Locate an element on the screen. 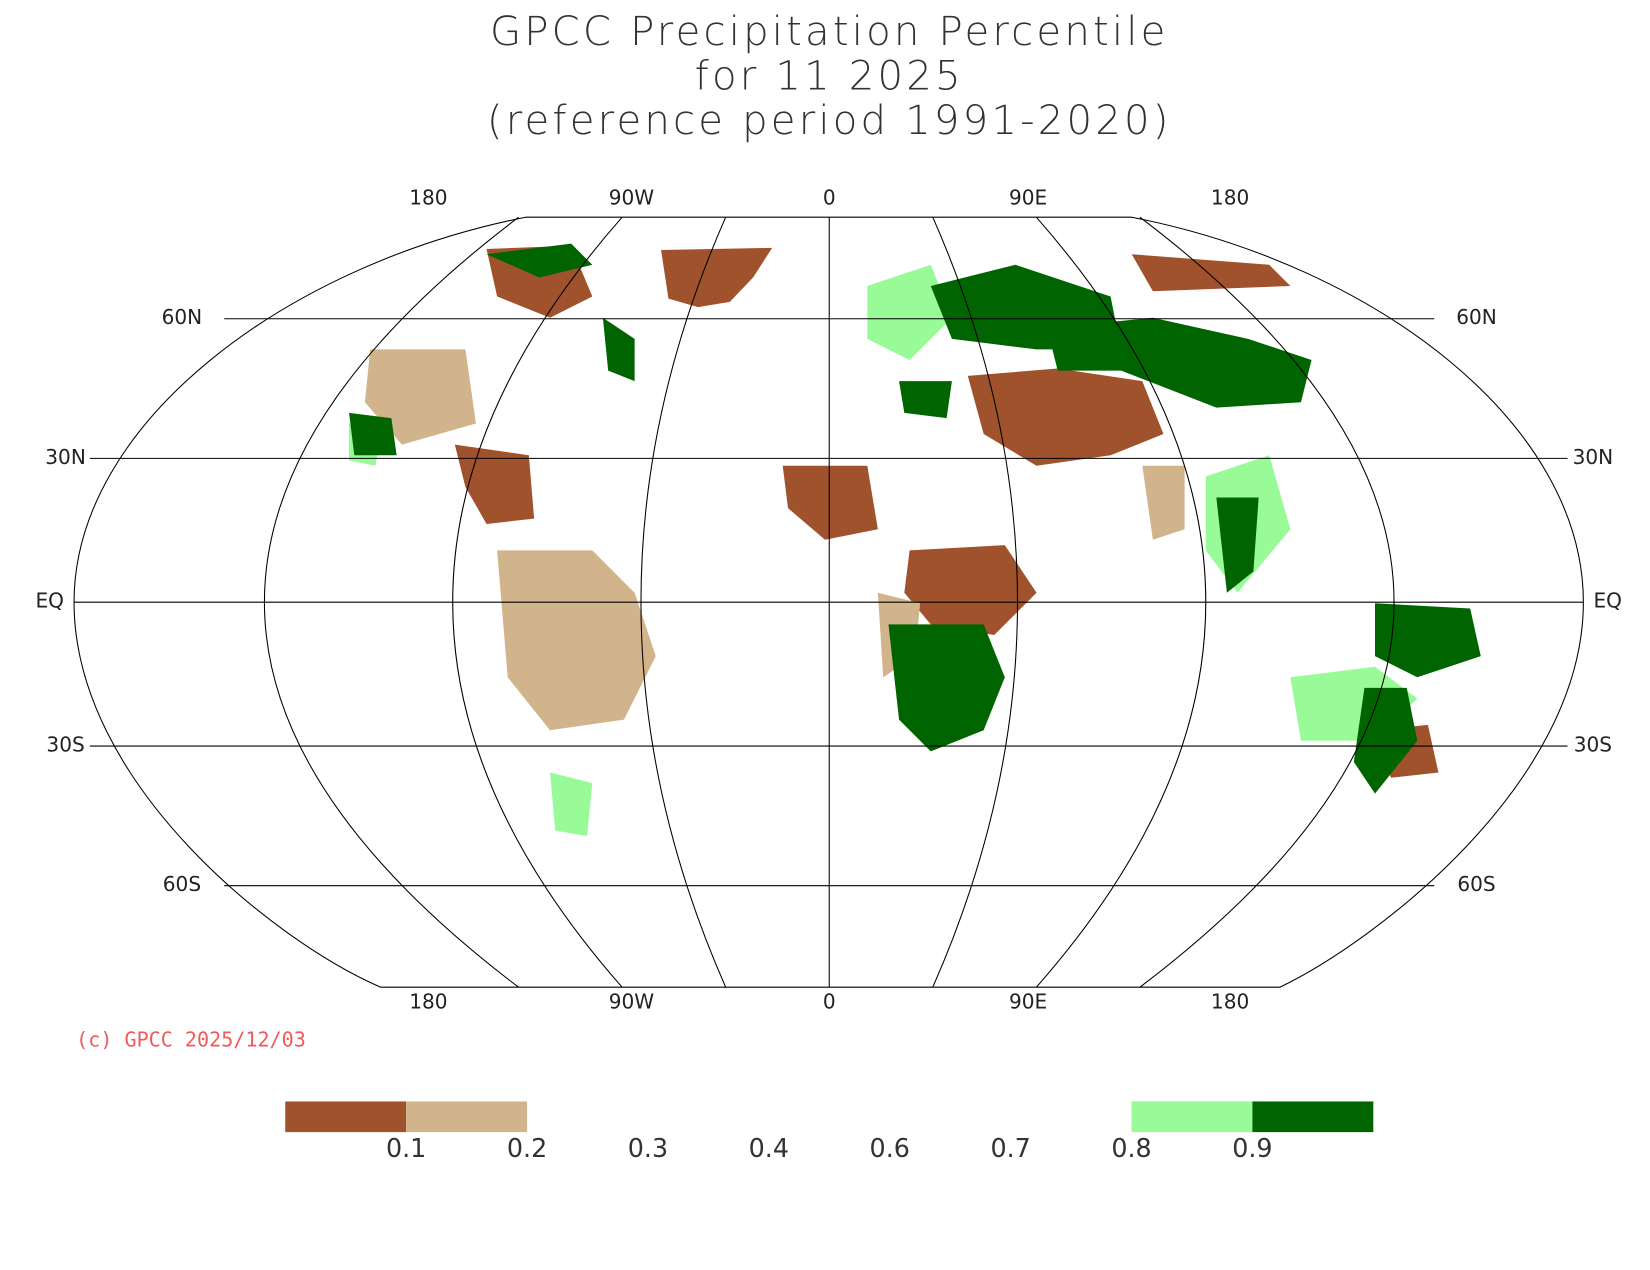 The width and height of the screenshot is (1650, 1270). legend-tick-label: 0.3 is located at coordinates (648, 1148).